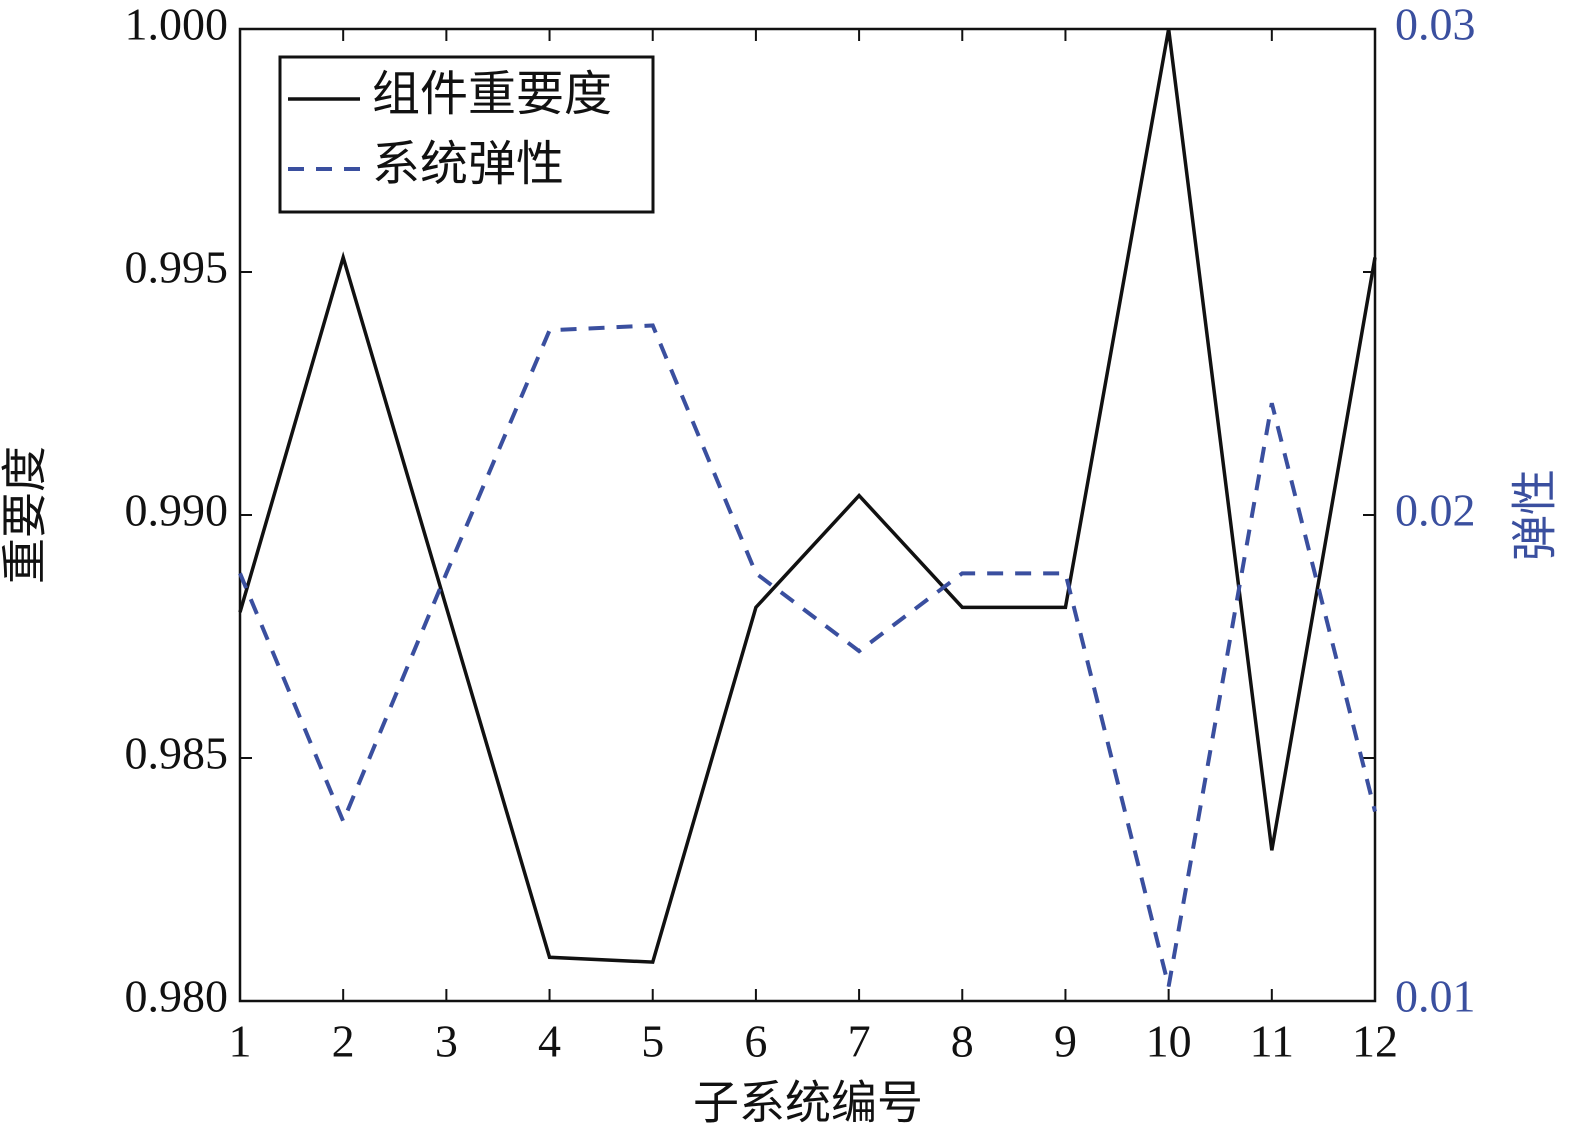  What do you see at coordinates (1065, 1041) in the screenshot?
I see `x-tick-label: 9` at bounding box center [1065, 1041].